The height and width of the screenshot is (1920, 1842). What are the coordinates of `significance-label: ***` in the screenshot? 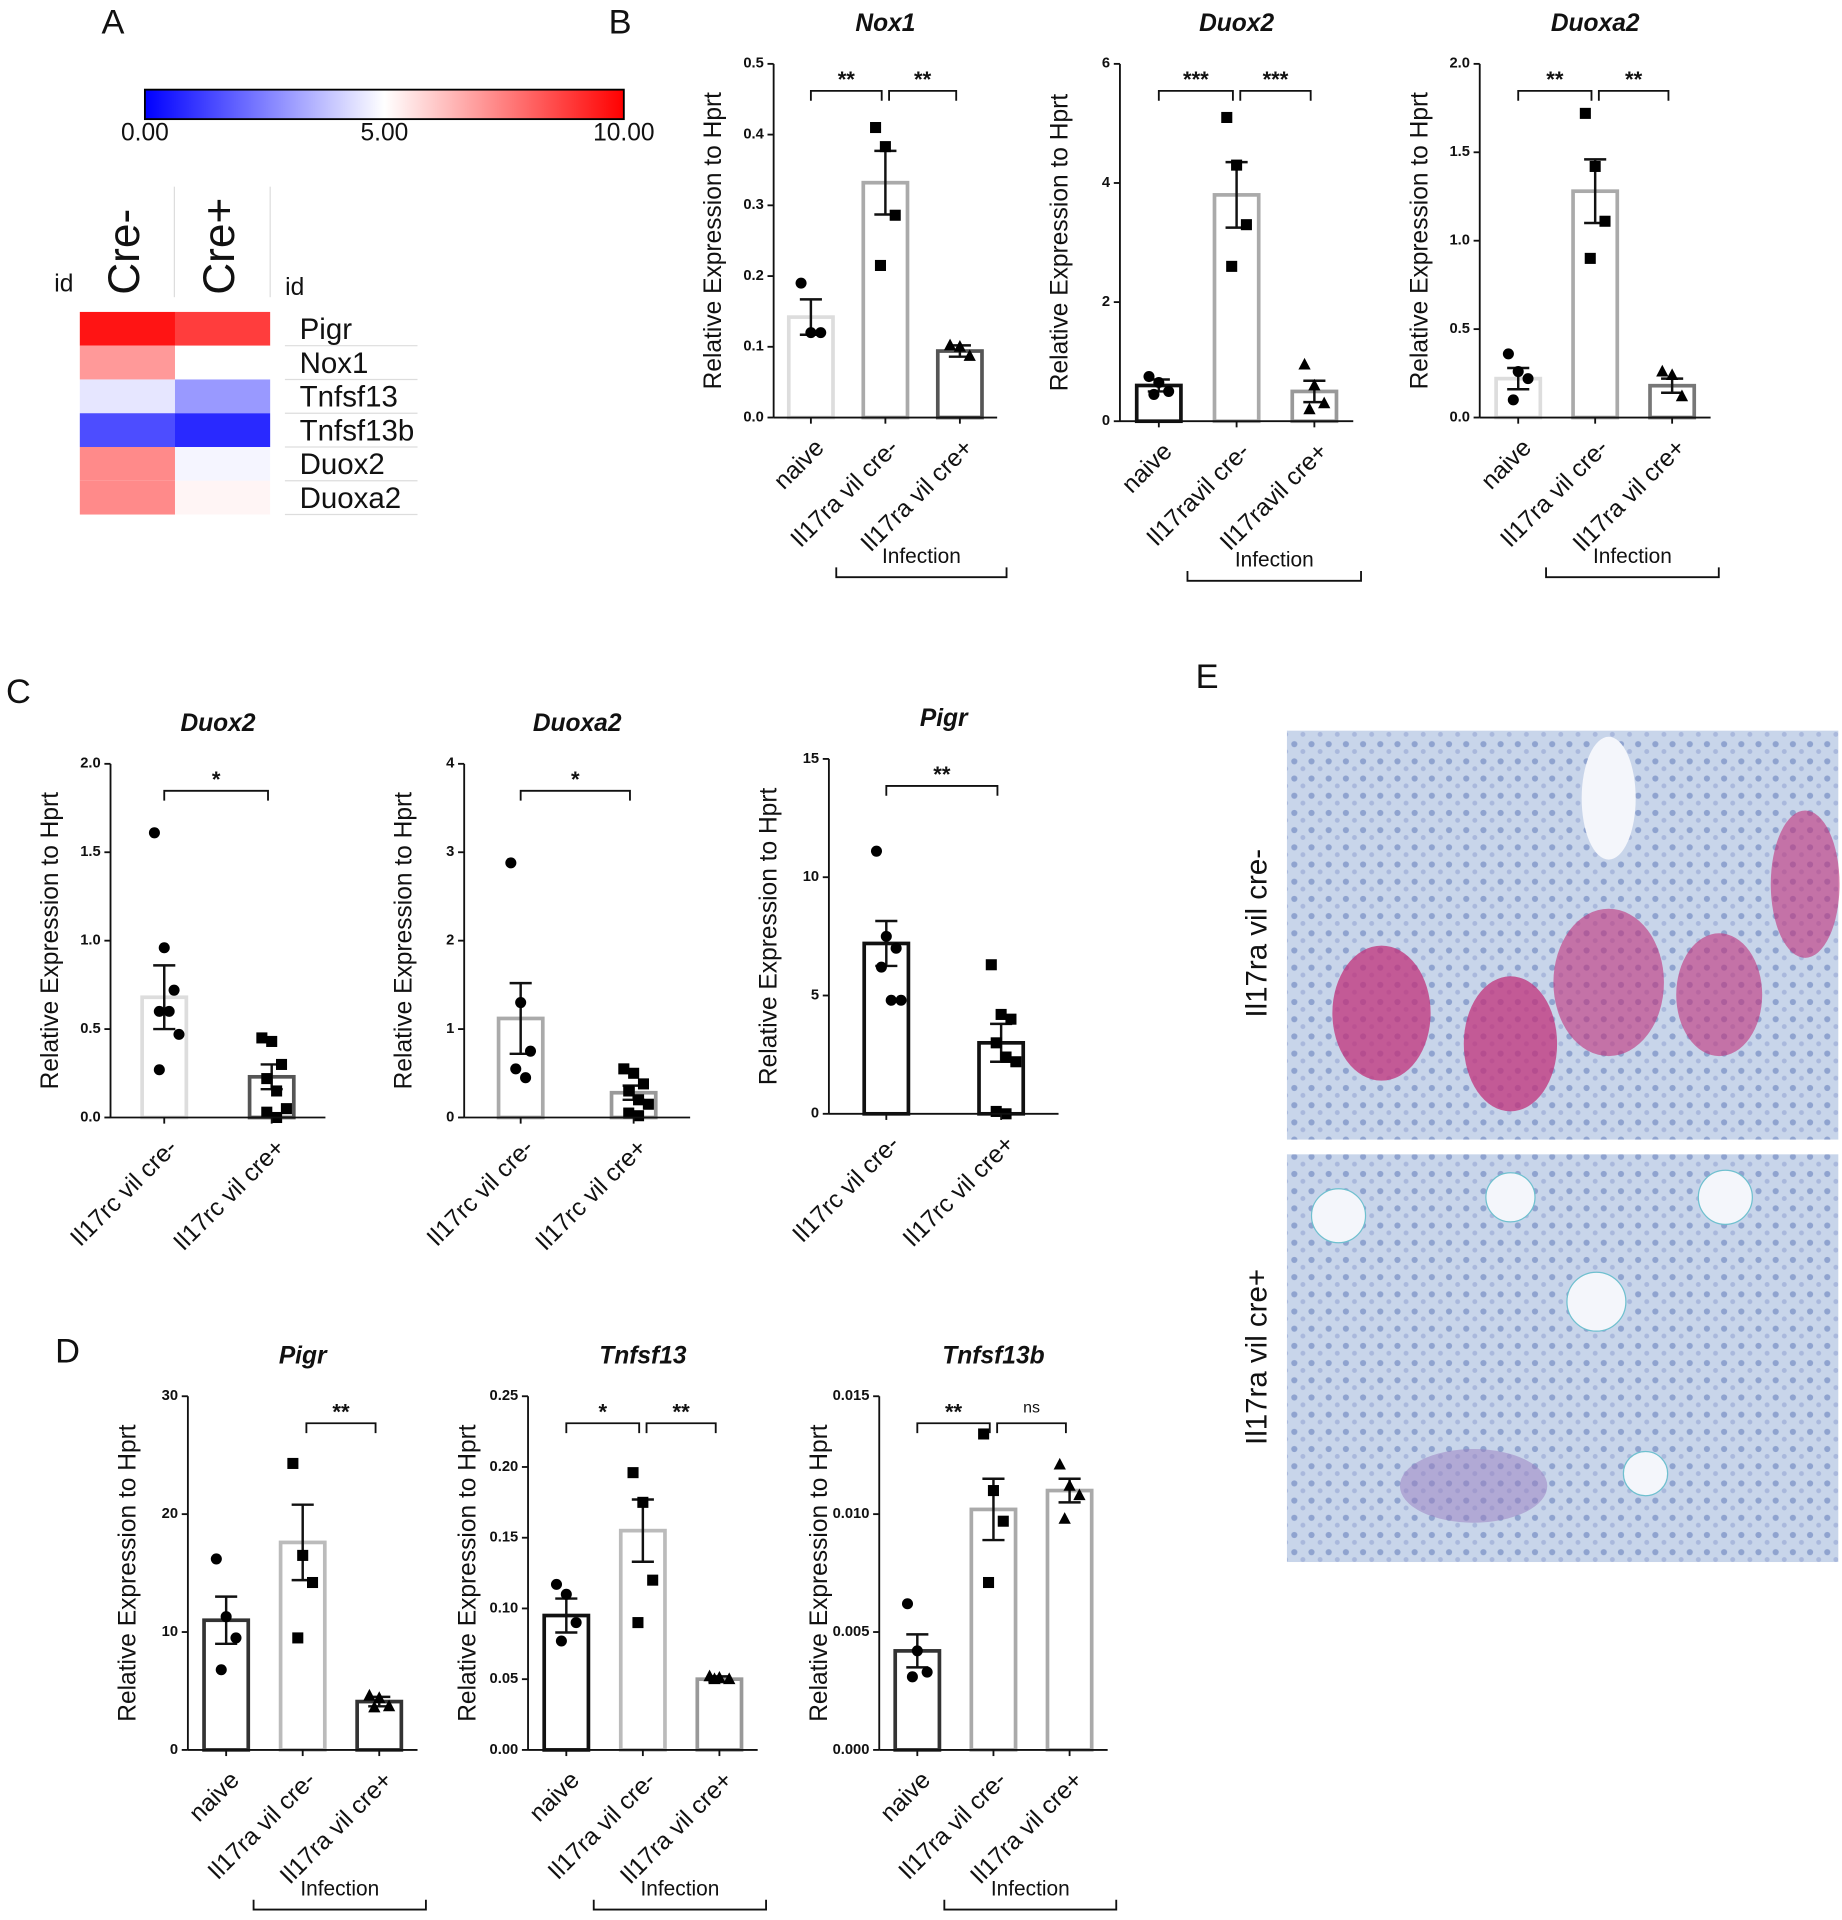 It's located at (1196, 79).